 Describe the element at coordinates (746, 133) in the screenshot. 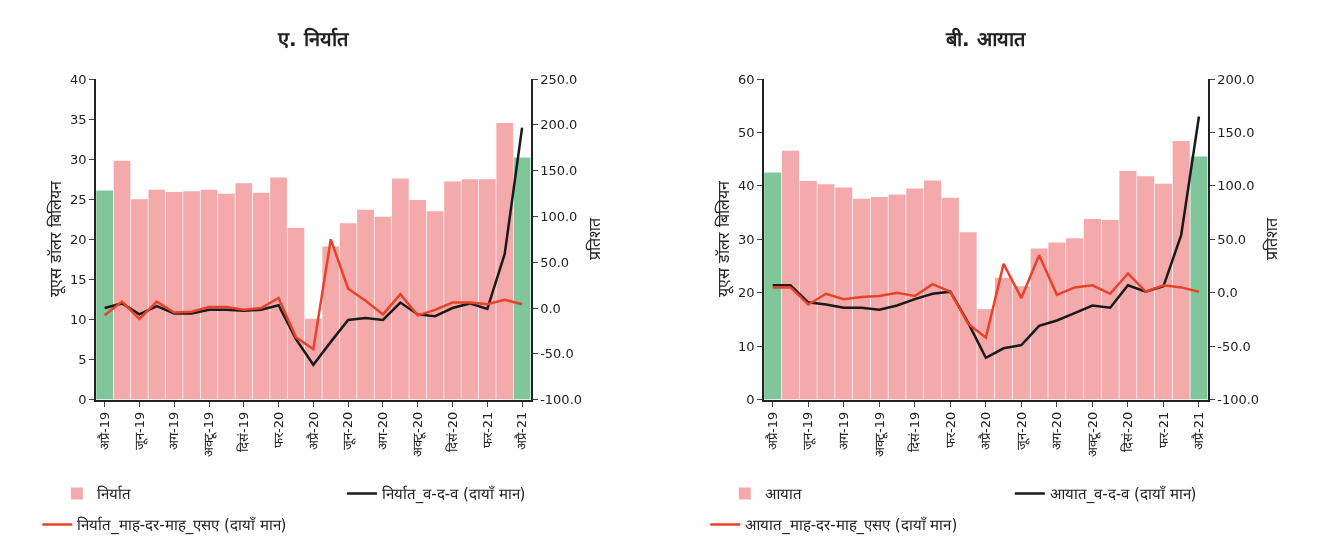

I see `y-tick-label: 50` at that location.